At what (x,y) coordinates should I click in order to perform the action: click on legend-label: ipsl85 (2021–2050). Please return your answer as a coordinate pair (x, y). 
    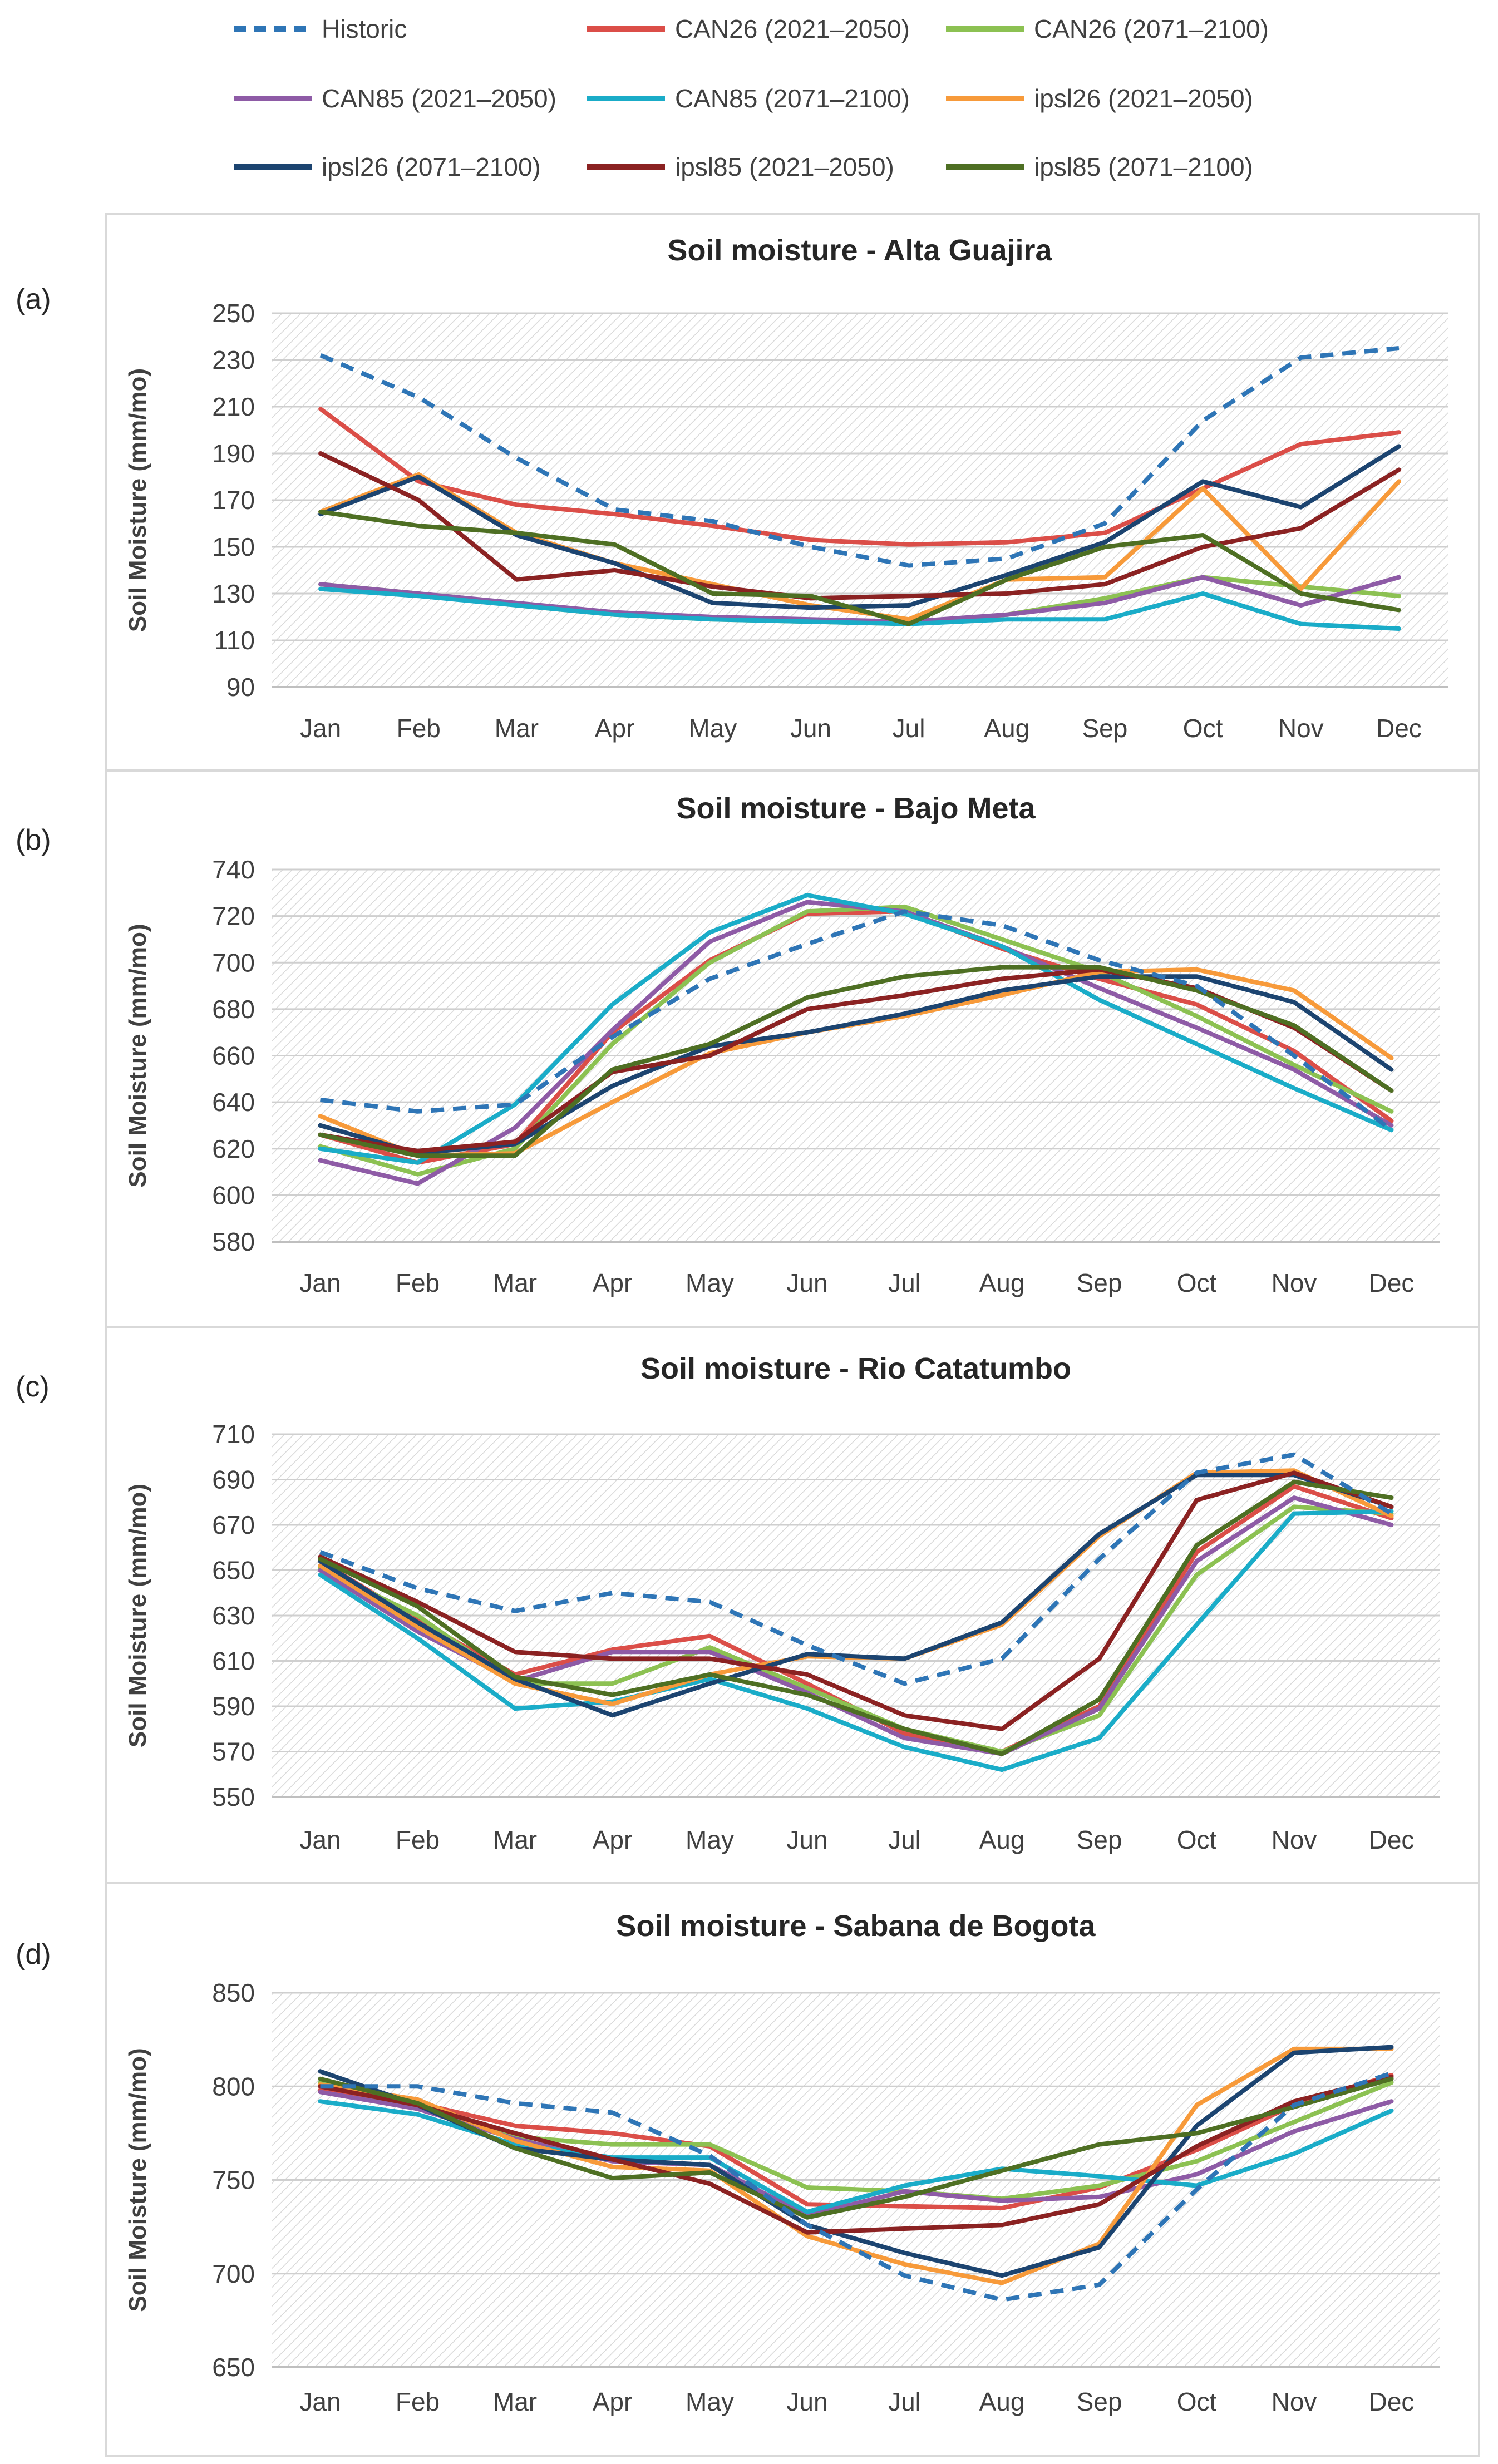
    Looking at the image, I should click on (784, 166).